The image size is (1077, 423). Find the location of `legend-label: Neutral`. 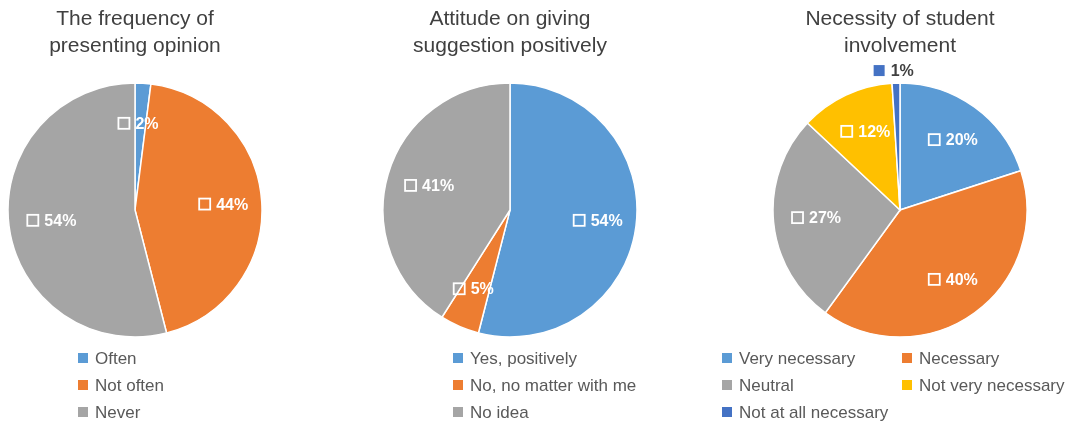

legend-label: Neutral is located at coordinates (766, 385).